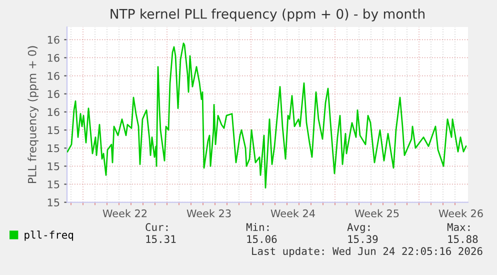  I want to click on text: Last update: Wed Jun 24 22:05:16 2026, so click(367, 252).